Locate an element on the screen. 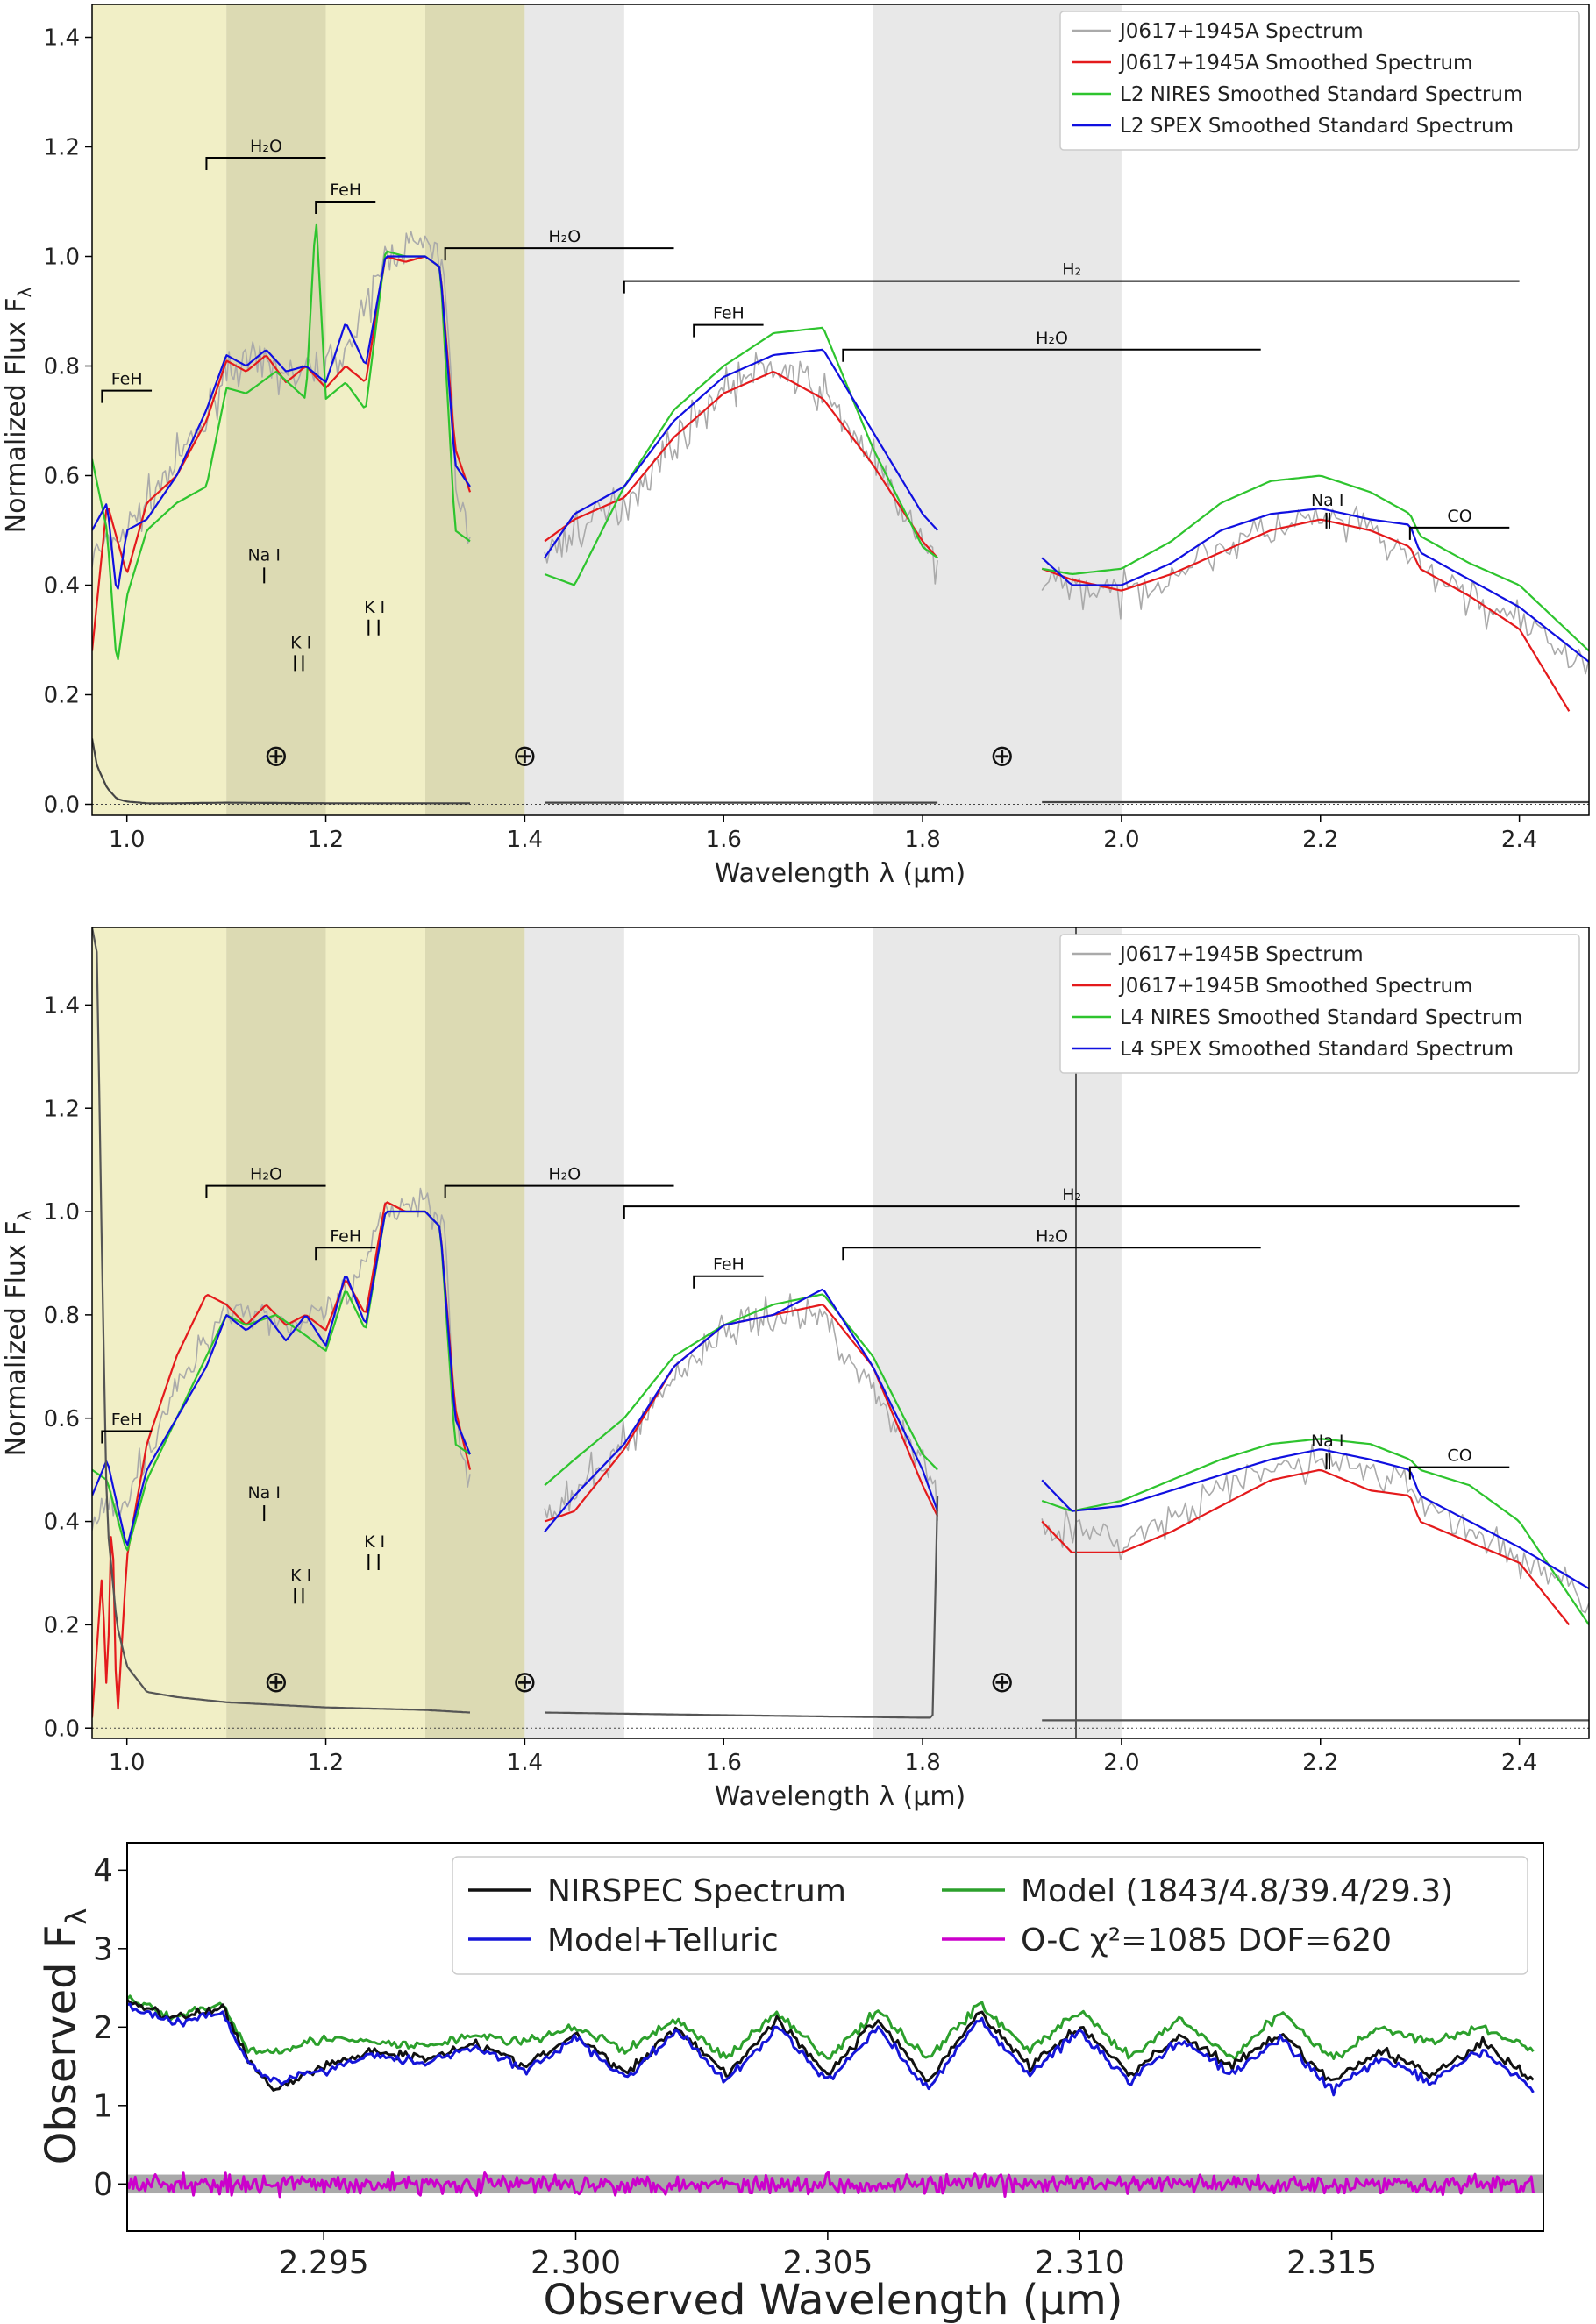 The width and height of the screenshot is (1596, 2324). x-tick-label: 2.2 is located at coordinates (1320, 1763).